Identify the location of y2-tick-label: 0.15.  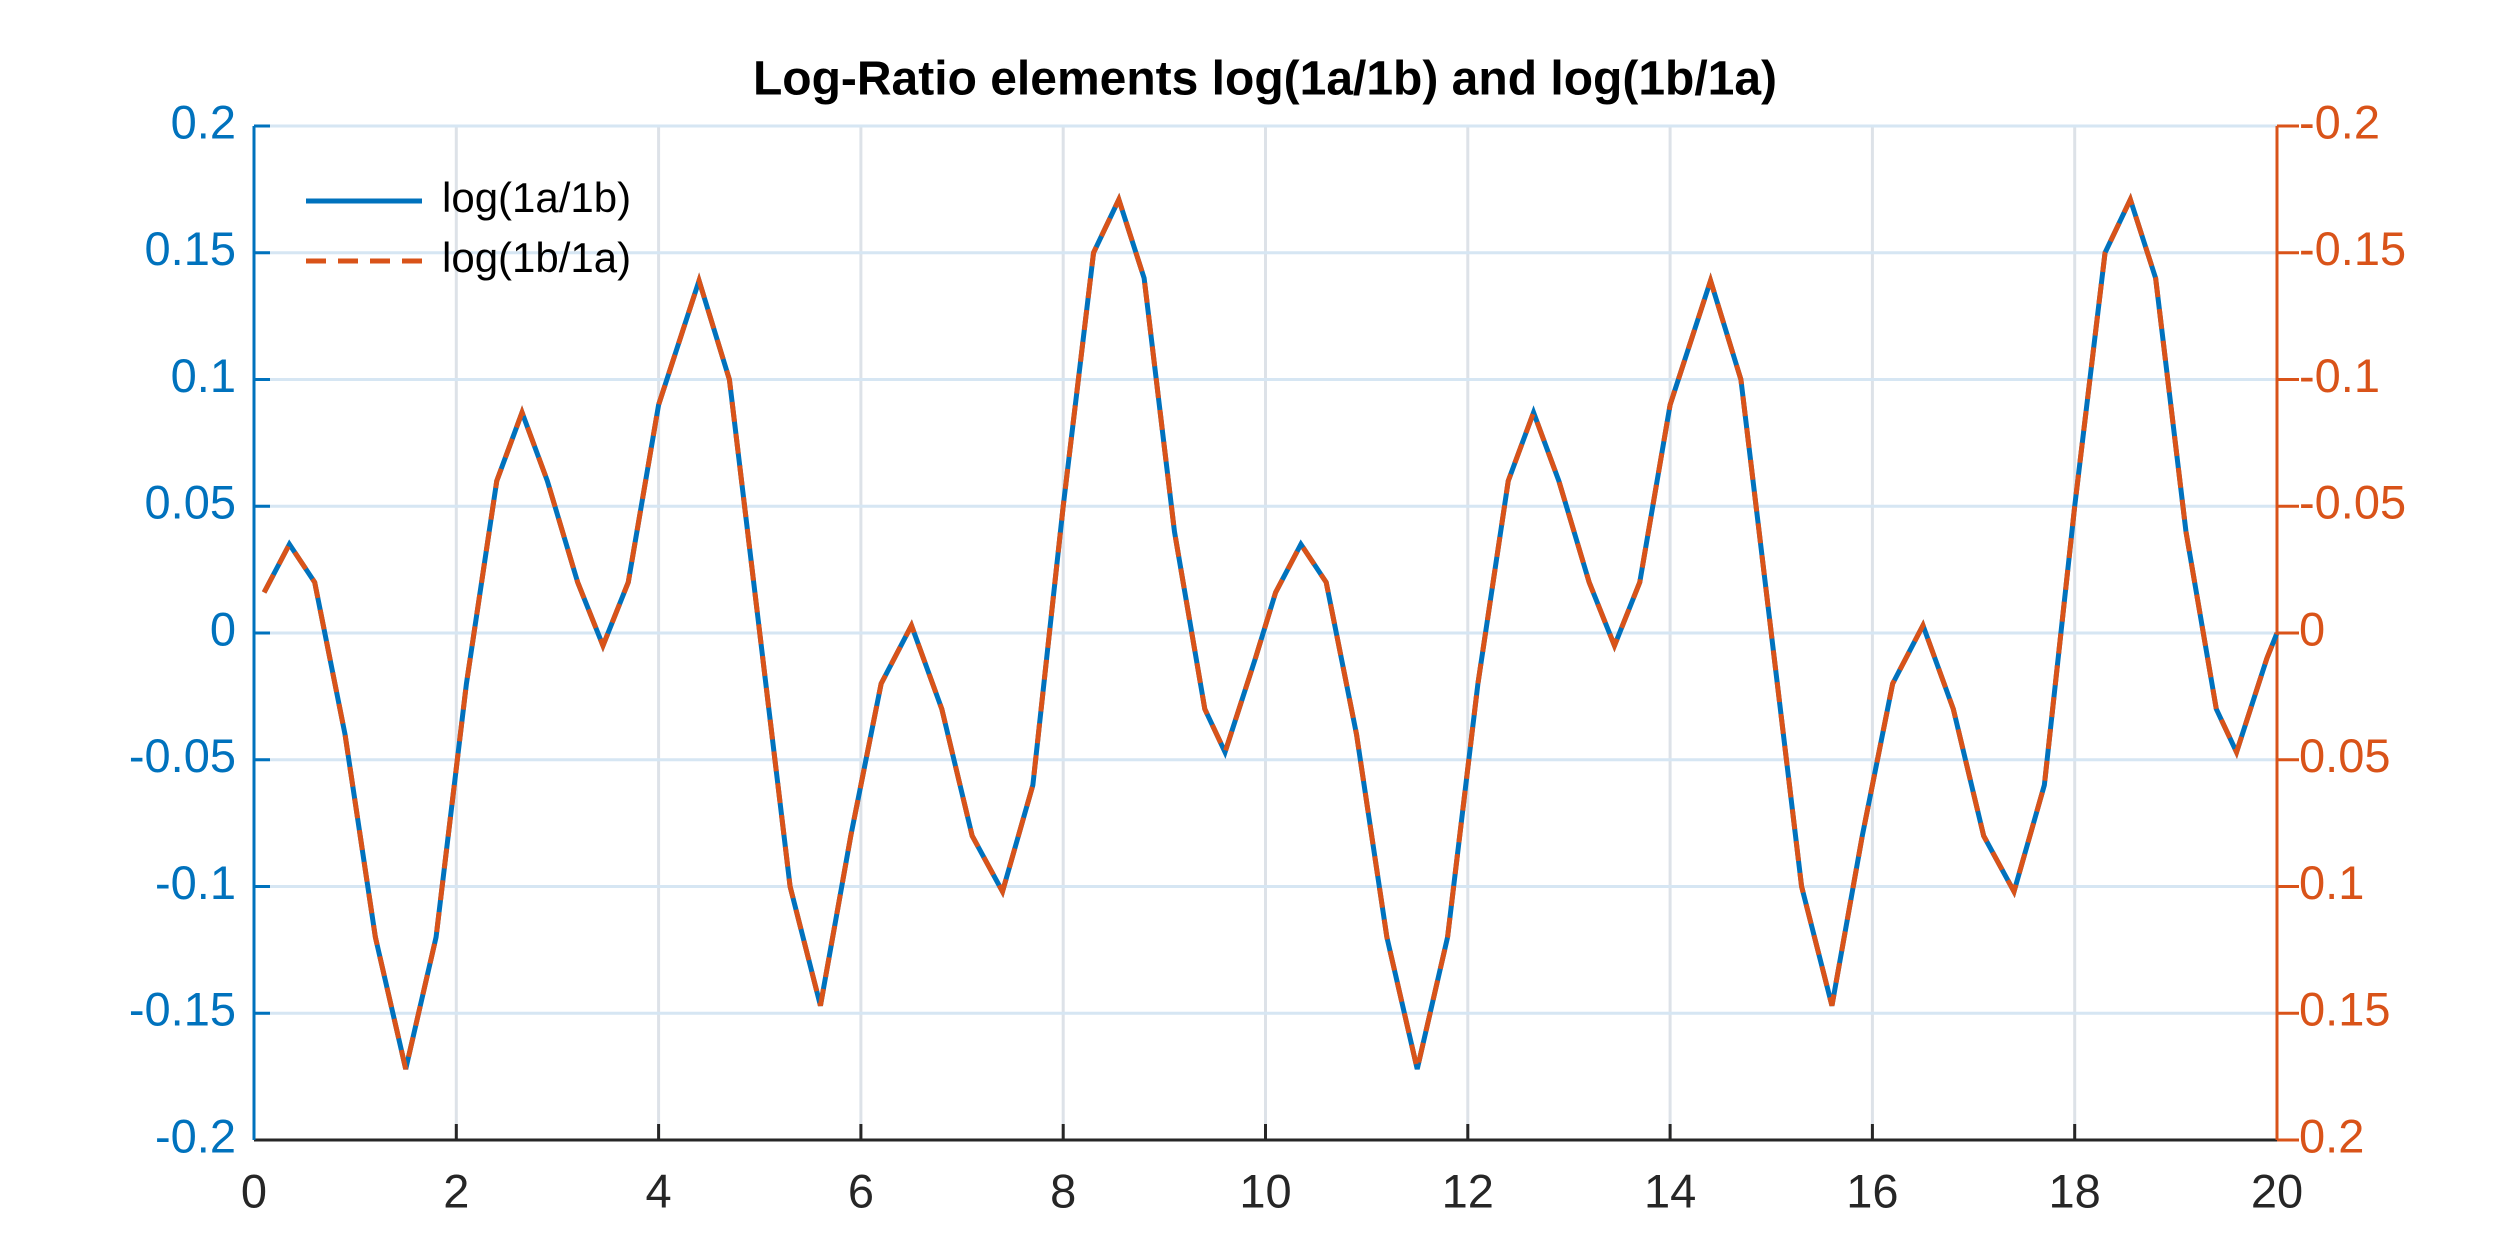
(2344, 1009).